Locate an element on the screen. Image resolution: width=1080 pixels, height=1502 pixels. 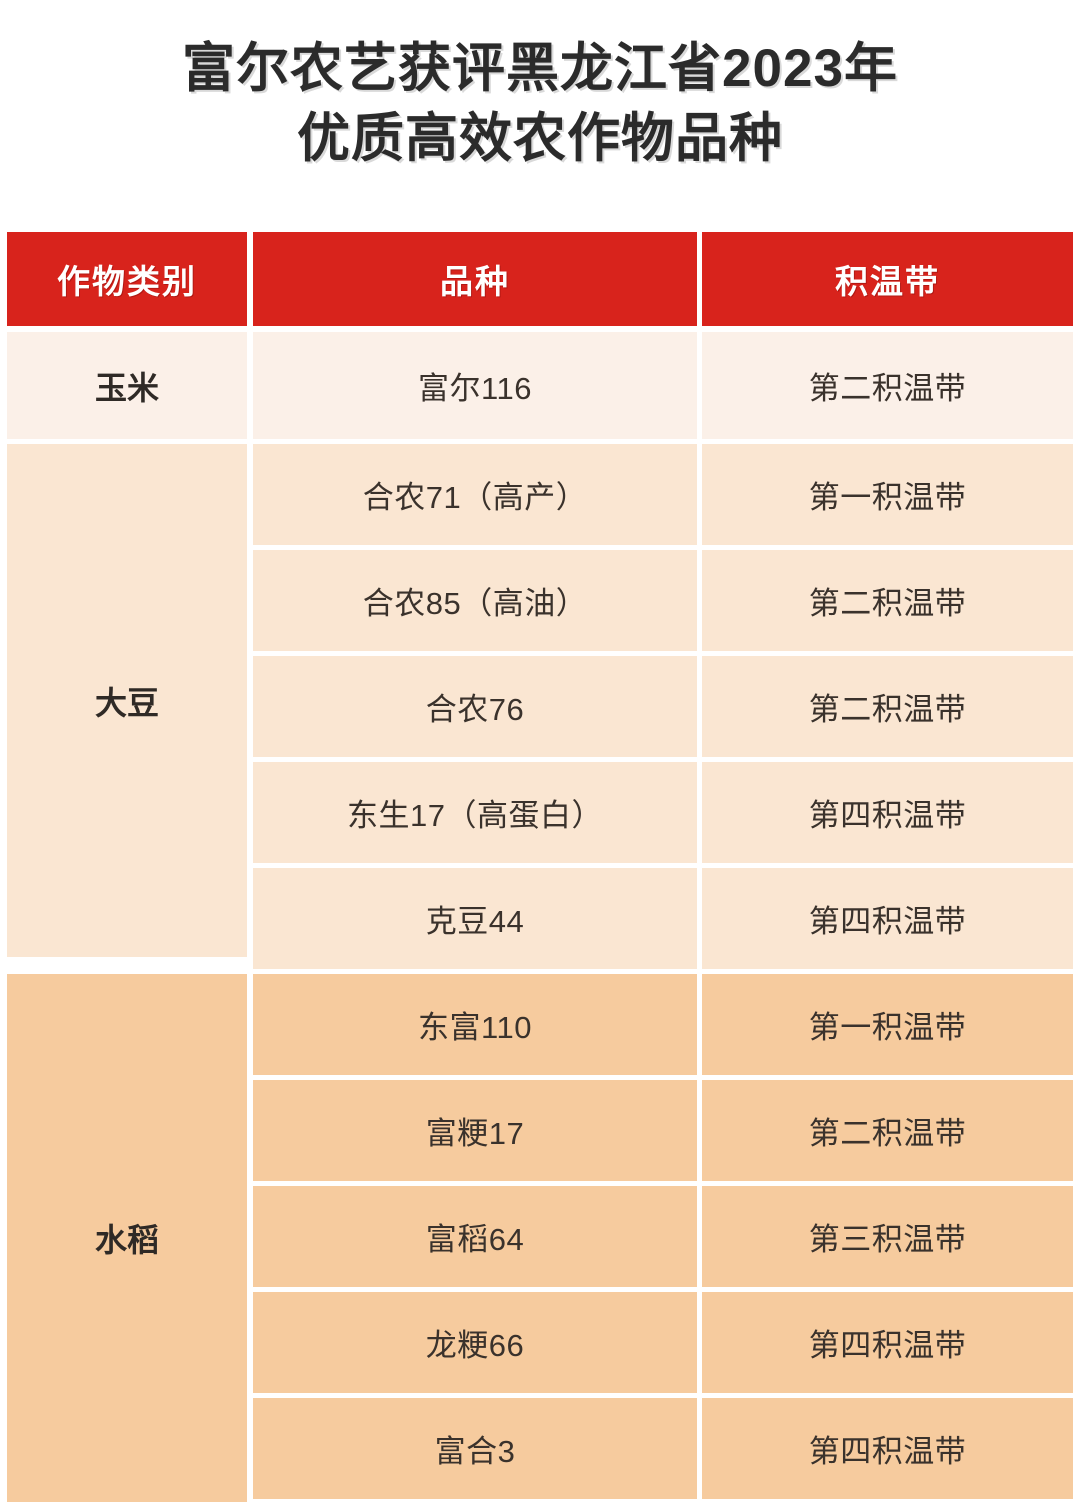
variety-cell: 富稻64 is located at coordinates (475, 1236).